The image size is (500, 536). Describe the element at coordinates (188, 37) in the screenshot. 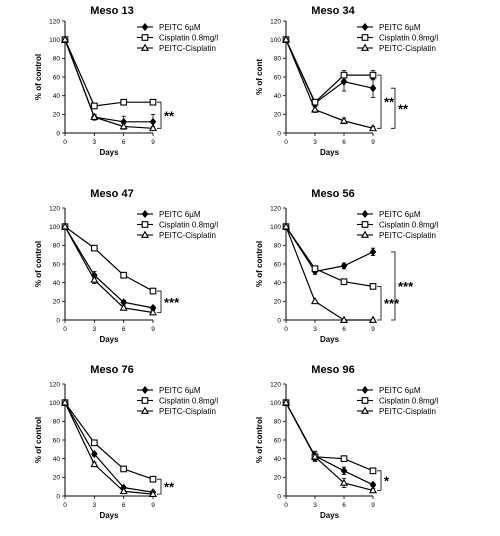

I see `legend-label: Cisplatin 0.8mg/l` at that location.